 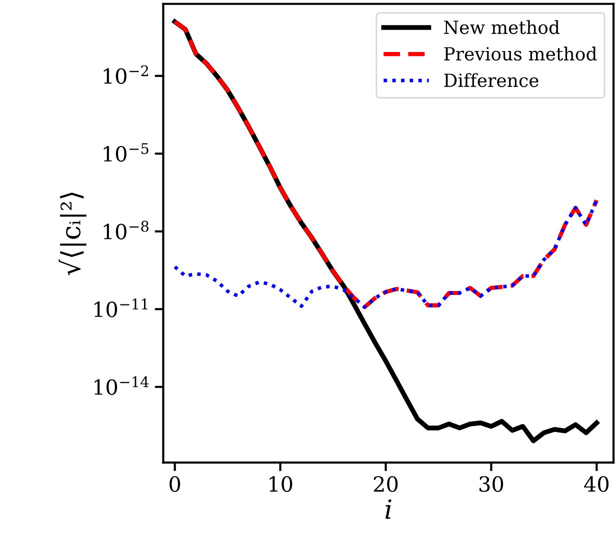 I want to click on x-tick-label: 20, so click(x=386, y=484).